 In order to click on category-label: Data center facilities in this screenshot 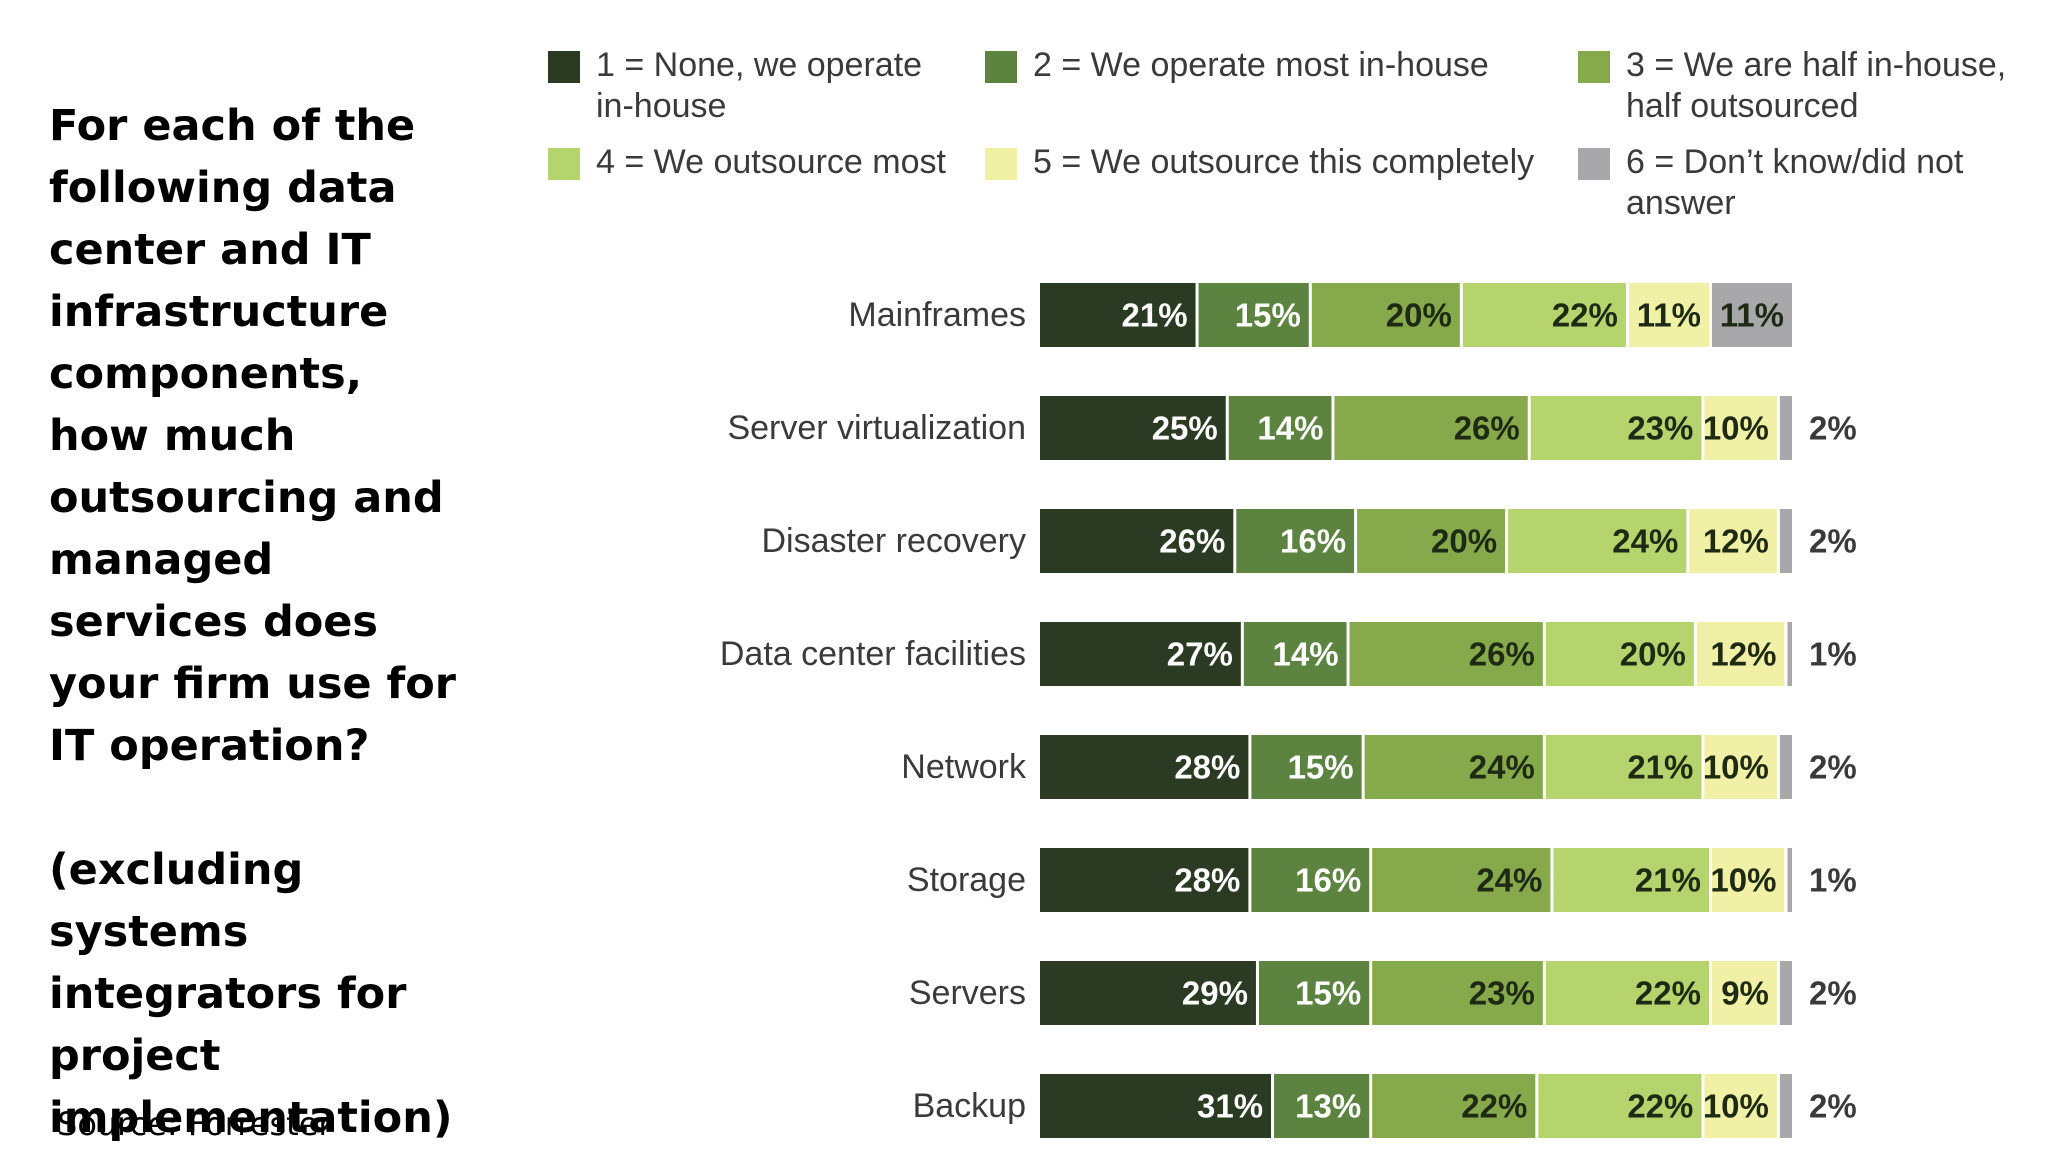, I will do `click(873, 654)`.